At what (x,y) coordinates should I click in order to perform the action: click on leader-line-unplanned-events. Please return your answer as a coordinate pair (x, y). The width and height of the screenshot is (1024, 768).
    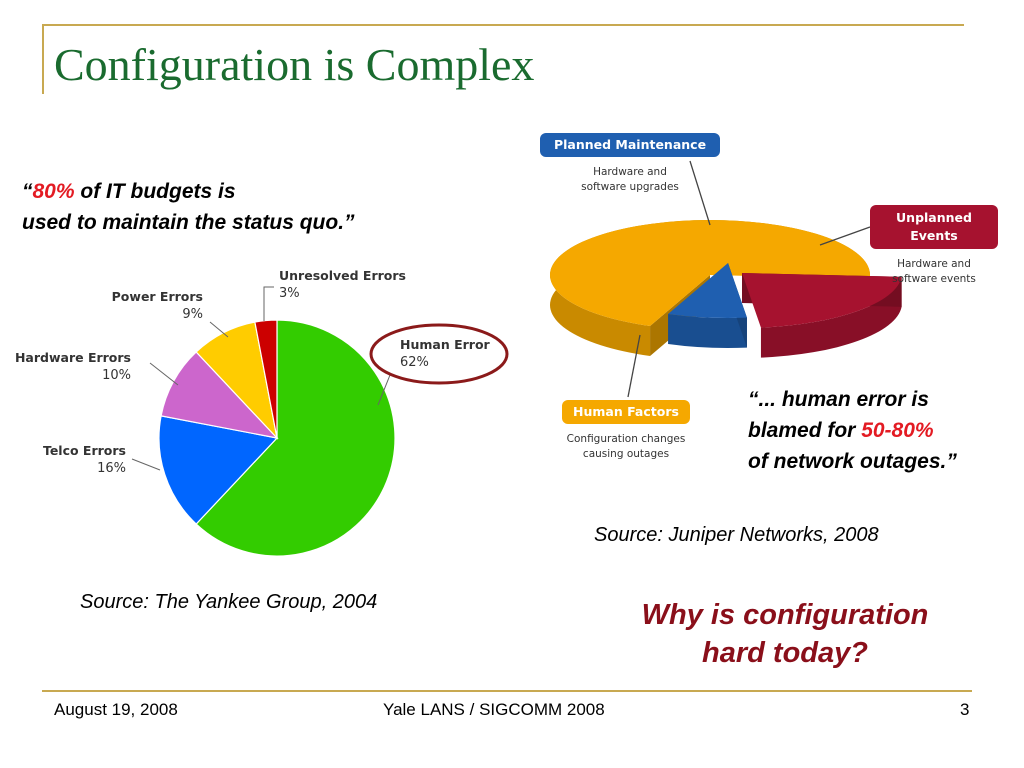
    Looking at the image, I should click on (845, 236).